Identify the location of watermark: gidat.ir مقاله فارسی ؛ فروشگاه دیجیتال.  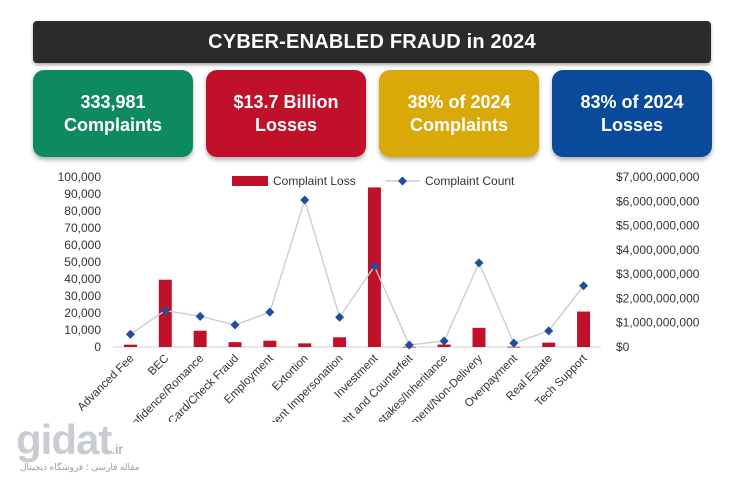
(95, 447).